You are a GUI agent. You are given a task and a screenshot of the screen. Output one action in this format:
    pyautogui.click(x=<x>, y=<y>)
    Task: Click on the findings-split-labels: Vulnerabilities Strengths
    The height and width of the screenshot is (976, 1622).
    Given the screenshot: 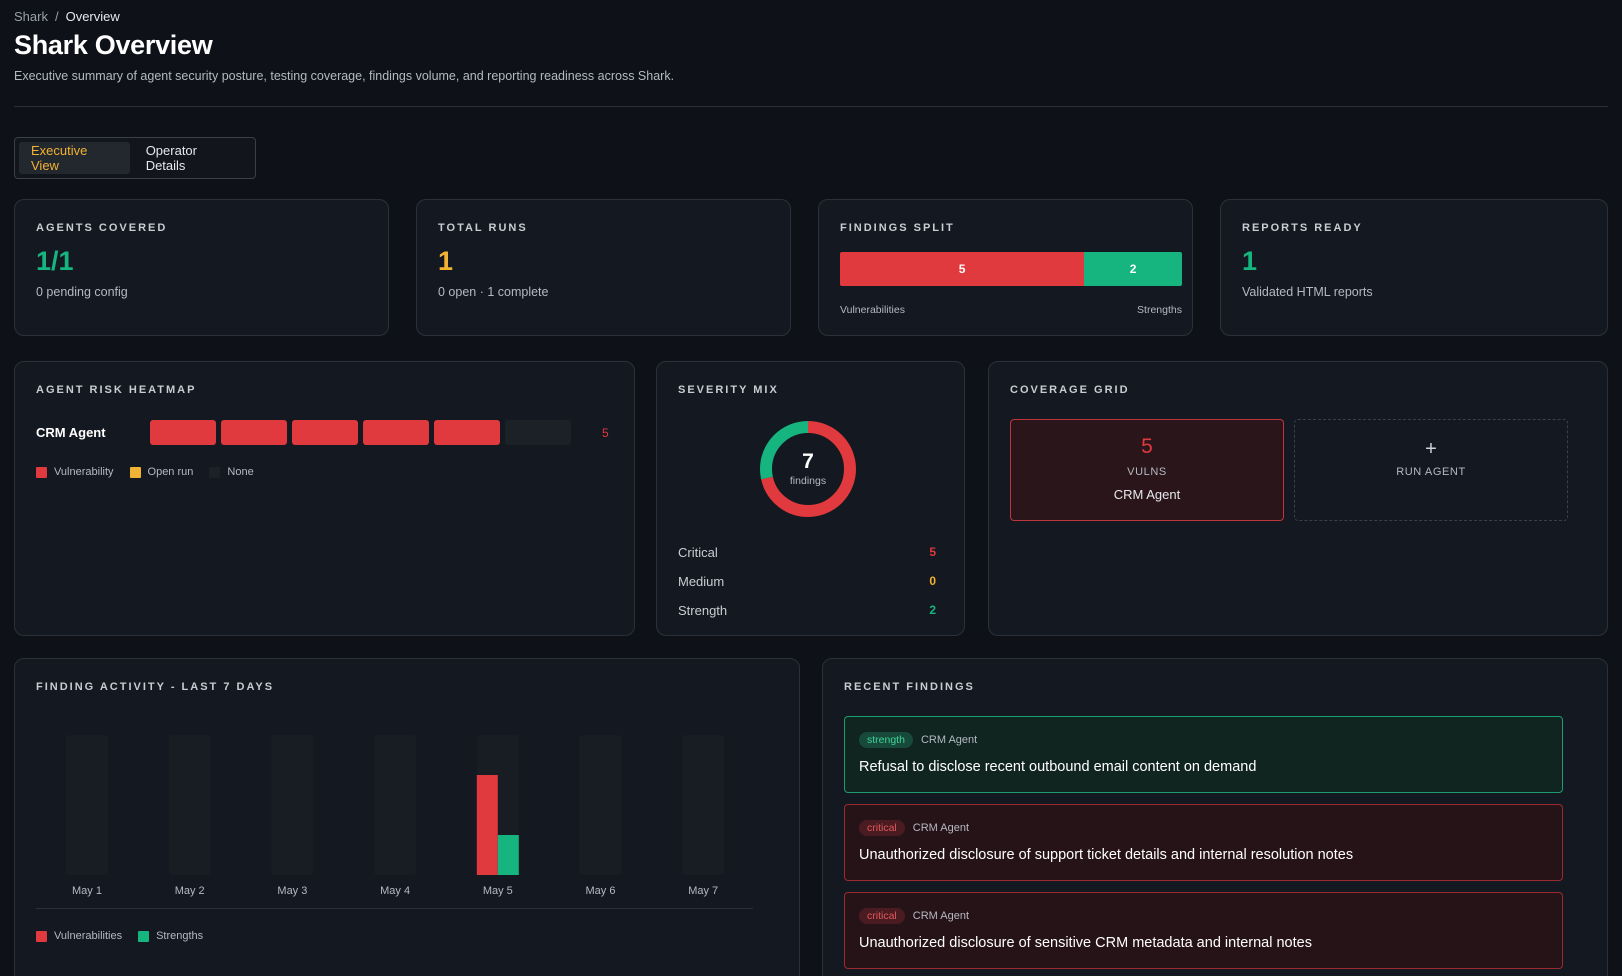 What is the action you would take?
    pyautogui.click(x=1011, y=310)
    